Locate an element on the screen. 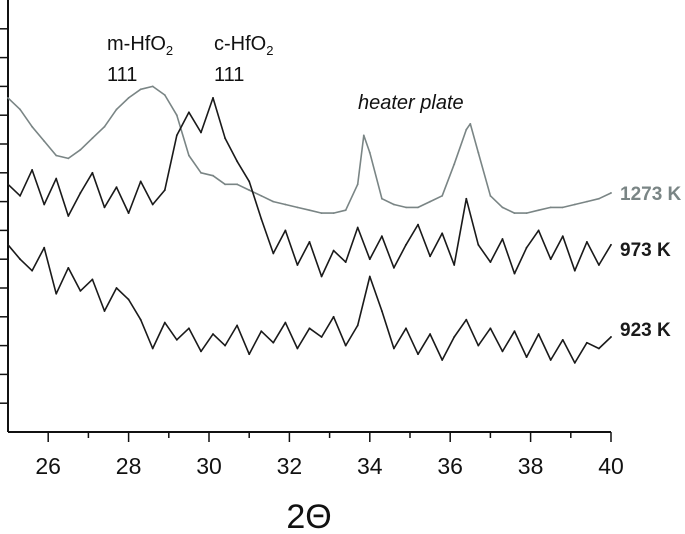  heater-plate-label: heater plate is located at coordinates (411, 103).